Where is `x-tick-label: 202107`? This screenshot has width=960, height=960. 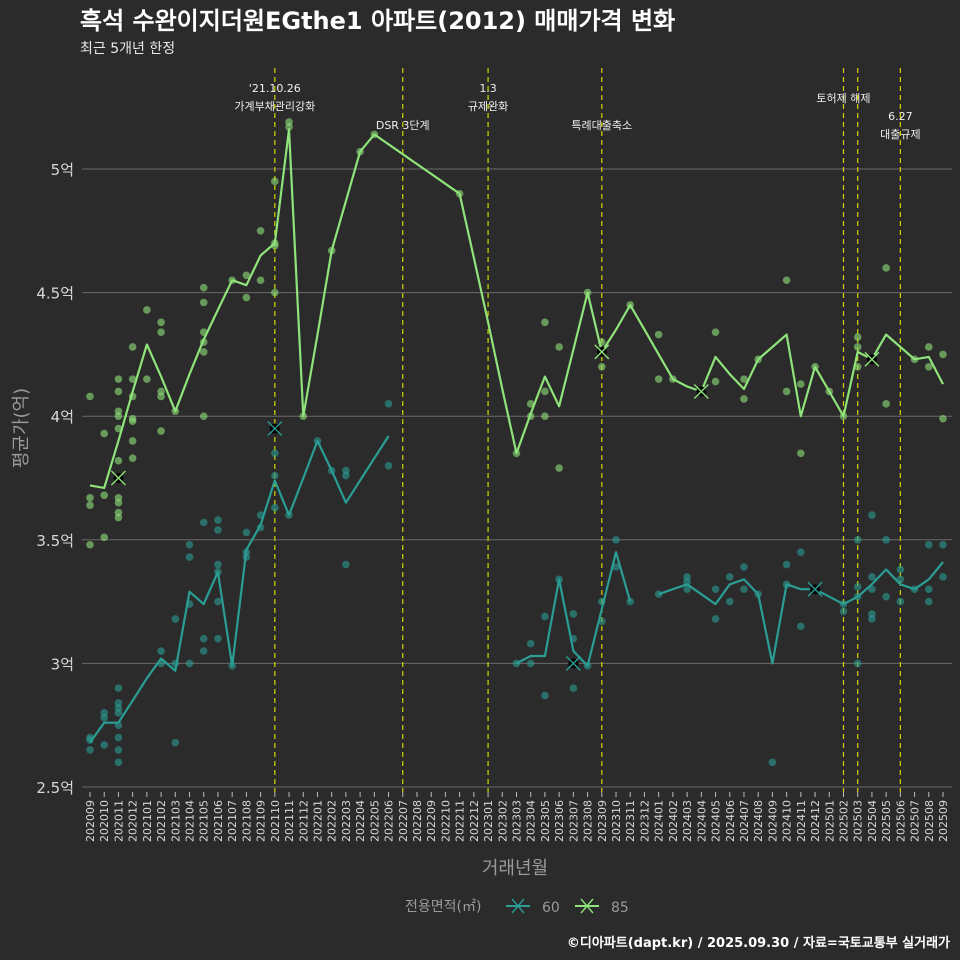 x-tick-label: 202107 is located at coordinates (232, 821).